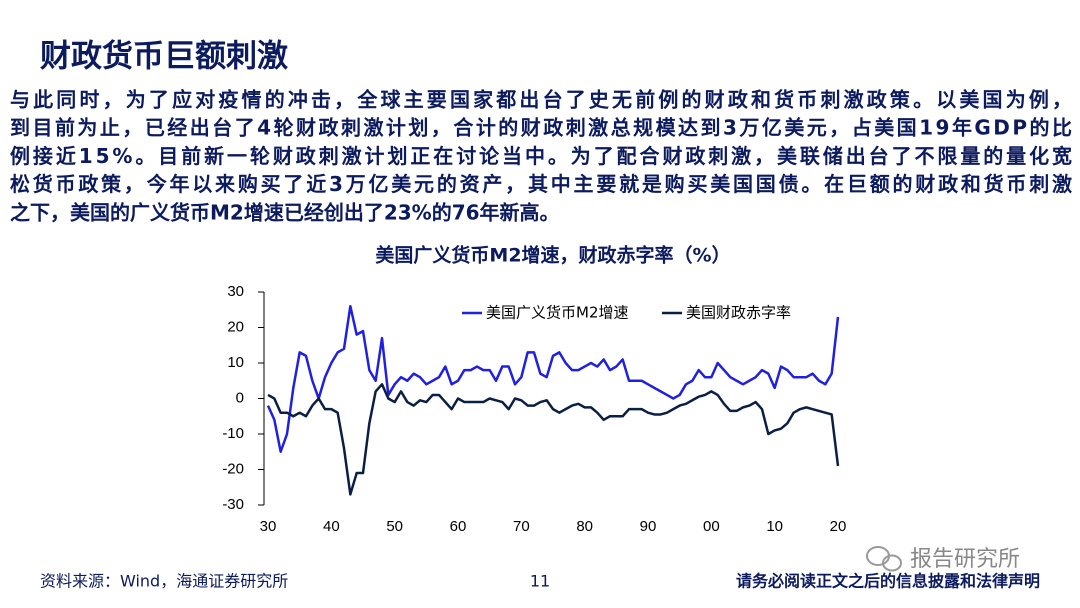  What do you see at coordinates (235, 326) in the screenshot?
I see `y-tick-label: 20` at bounding box center [235, 326].